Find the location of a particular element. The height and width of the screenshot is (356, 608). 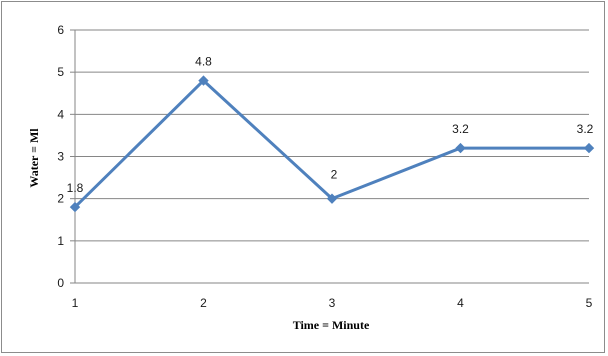

data-label: 2 is located at coordinates (334, 175).